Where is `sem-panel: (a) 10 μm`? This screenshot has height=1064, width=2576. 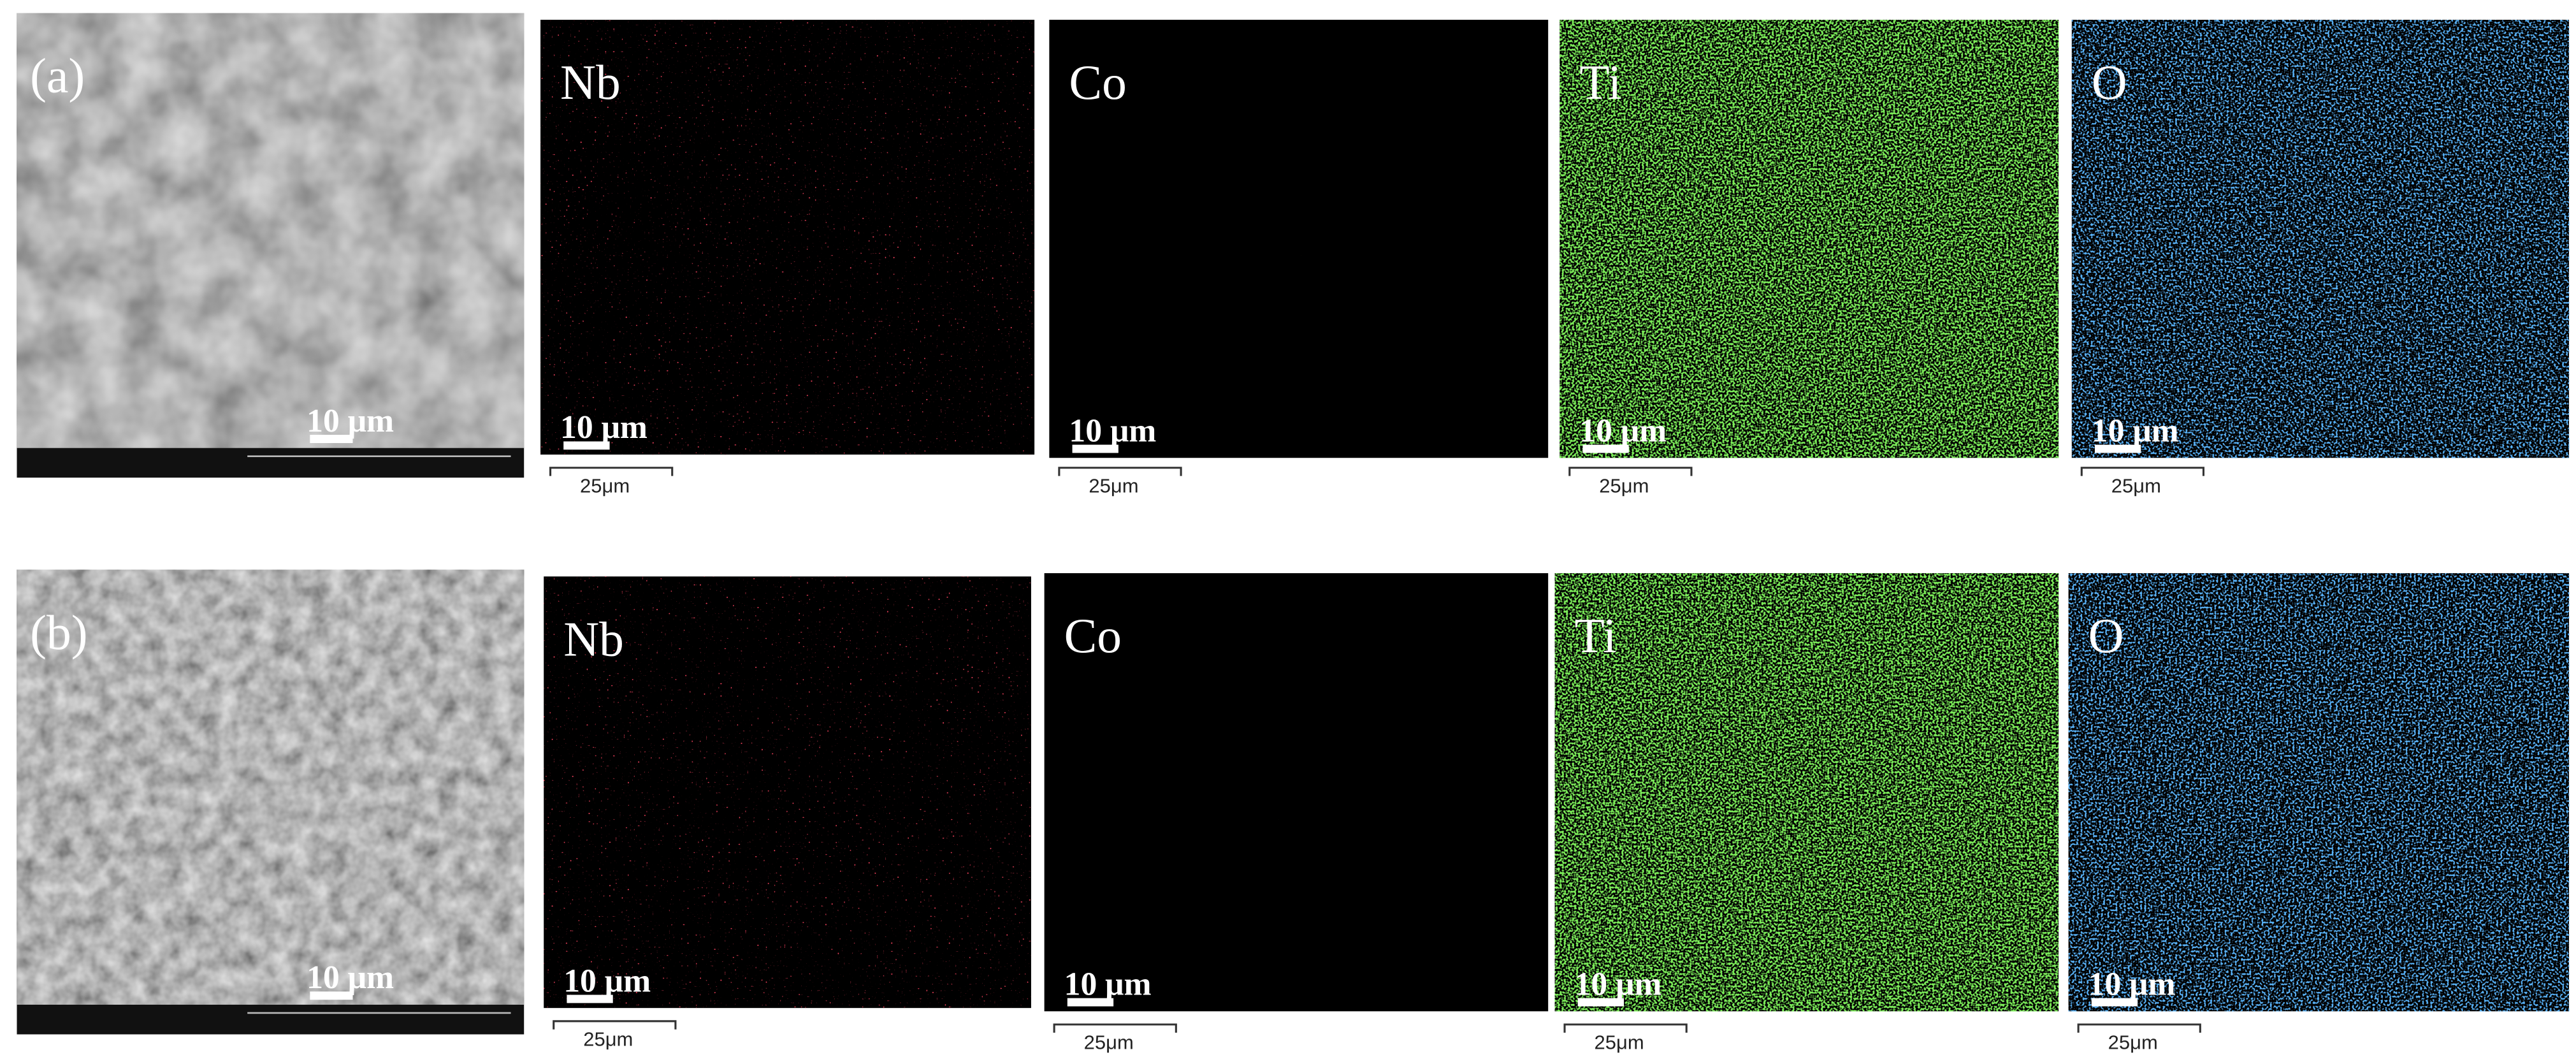 sem-panel: (a) 10 μm is located at coordinates (271, 246).